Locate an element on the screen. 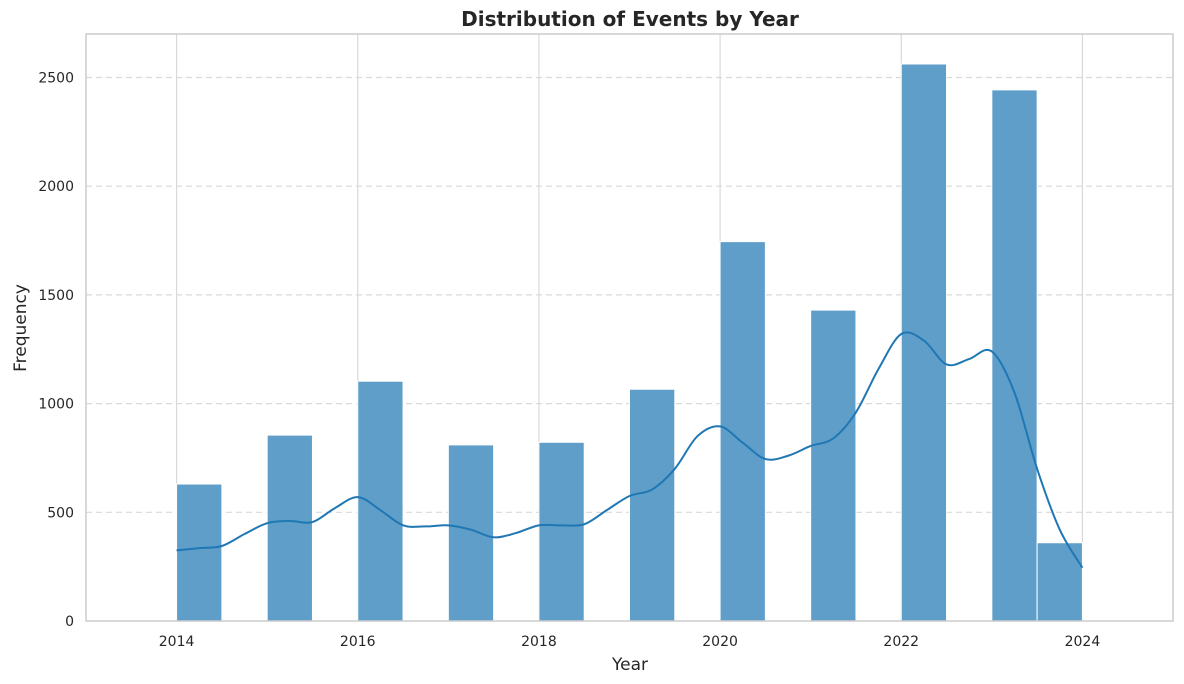 This screenshot has height=684, width=1184. x-tick-label: 2020 is located at coordinates (720, 642).